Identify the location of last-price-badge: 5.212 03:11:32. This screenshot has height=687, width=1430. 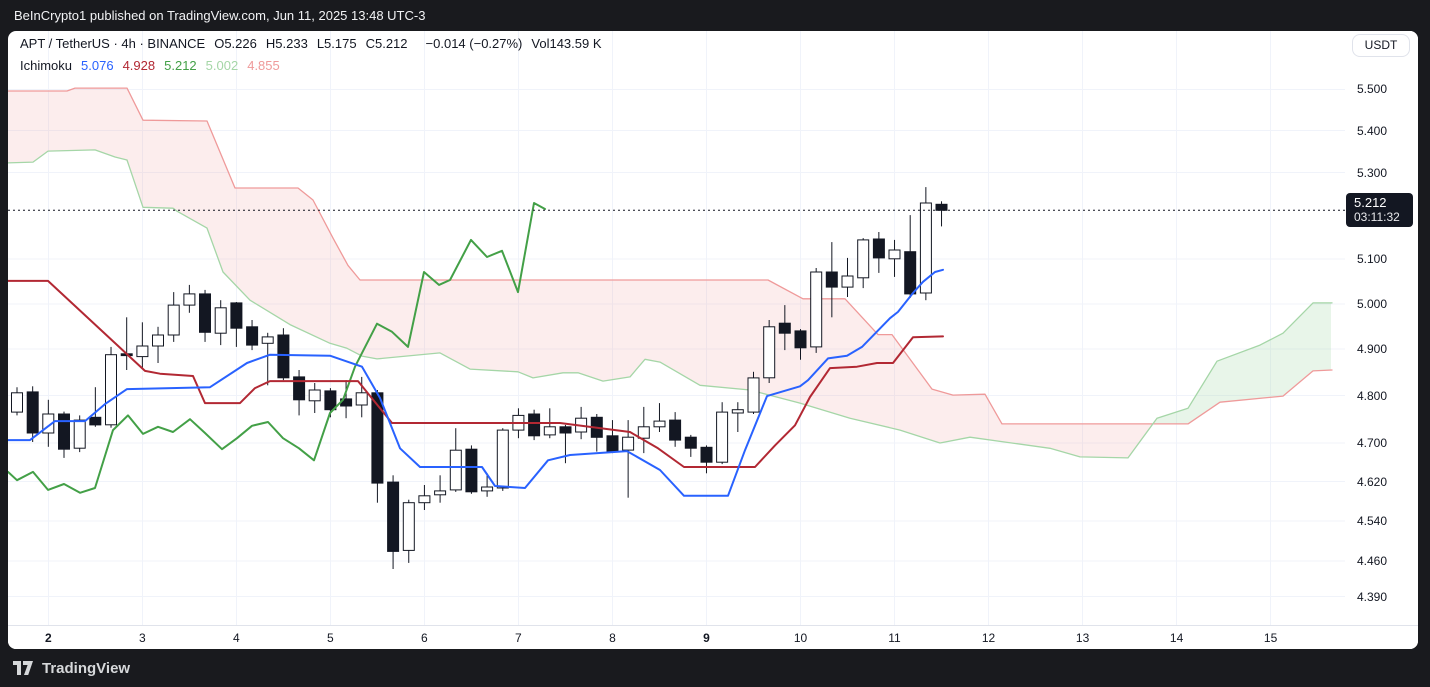
(1379, 210).